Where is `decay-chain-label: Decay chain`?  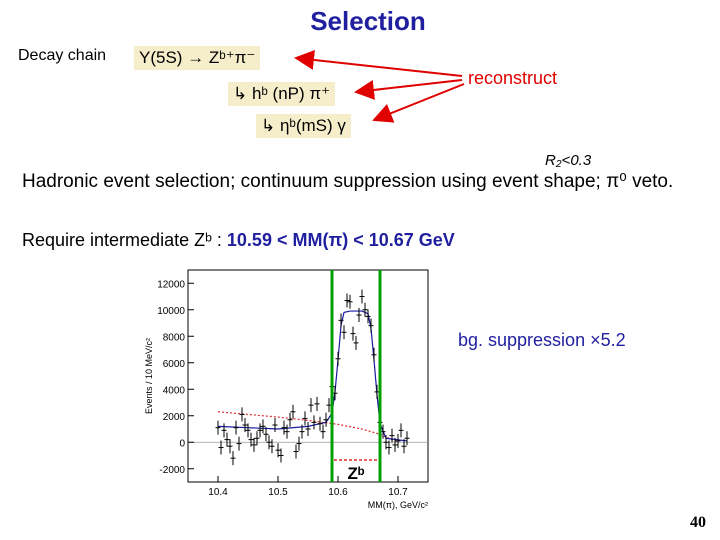
decay-chain-label: Decay chain is located at coordinates (62, 55).